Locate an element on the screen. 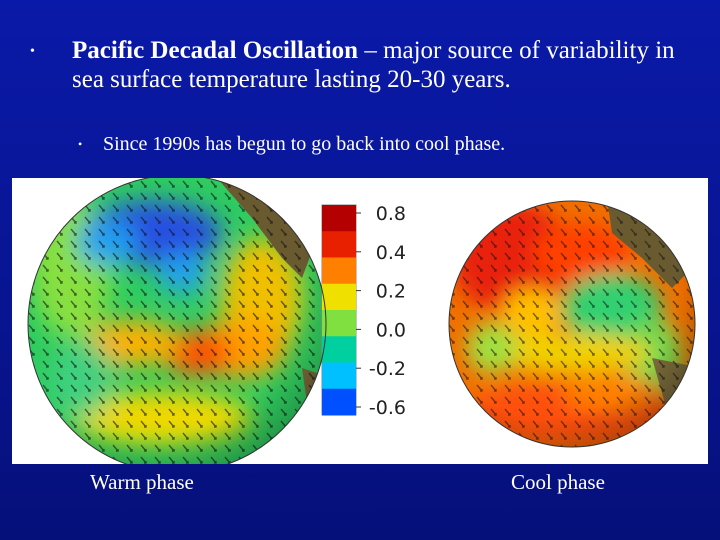 The width and height of the screenshot is (720, 540). colorbar-tick-label: 0.2 is located at coordinates (391, 292).